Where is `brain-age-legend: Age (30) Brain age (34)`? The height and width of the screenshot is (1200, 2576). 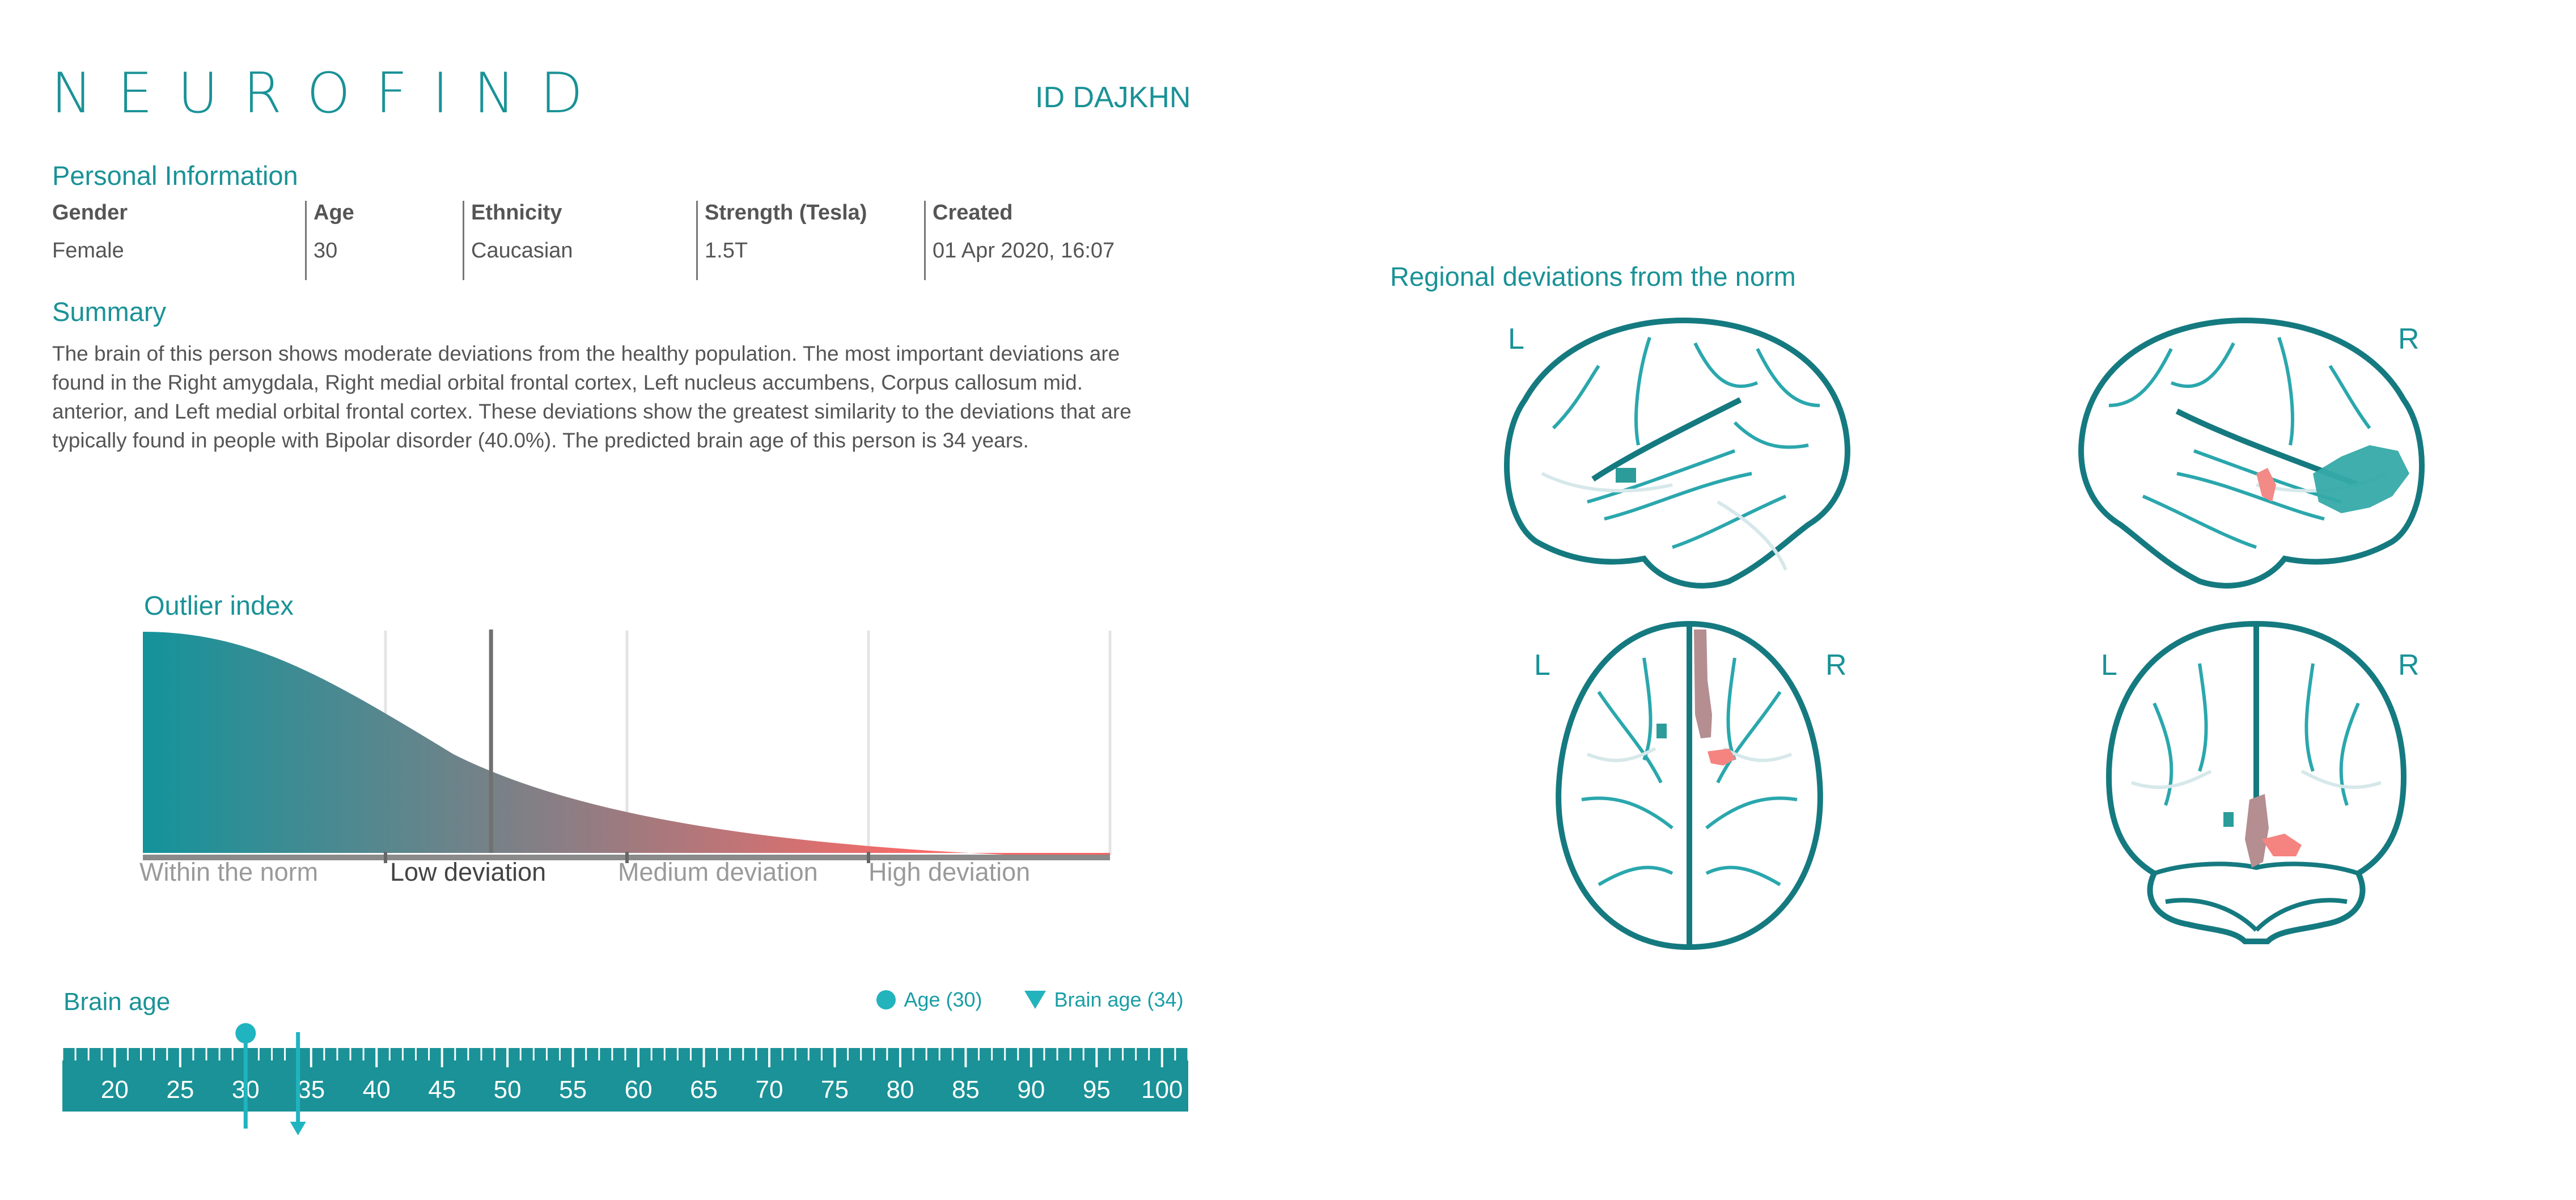
brain-age-legend: Age (30) Brain age (34) is located at coordinates (1030, 1000).